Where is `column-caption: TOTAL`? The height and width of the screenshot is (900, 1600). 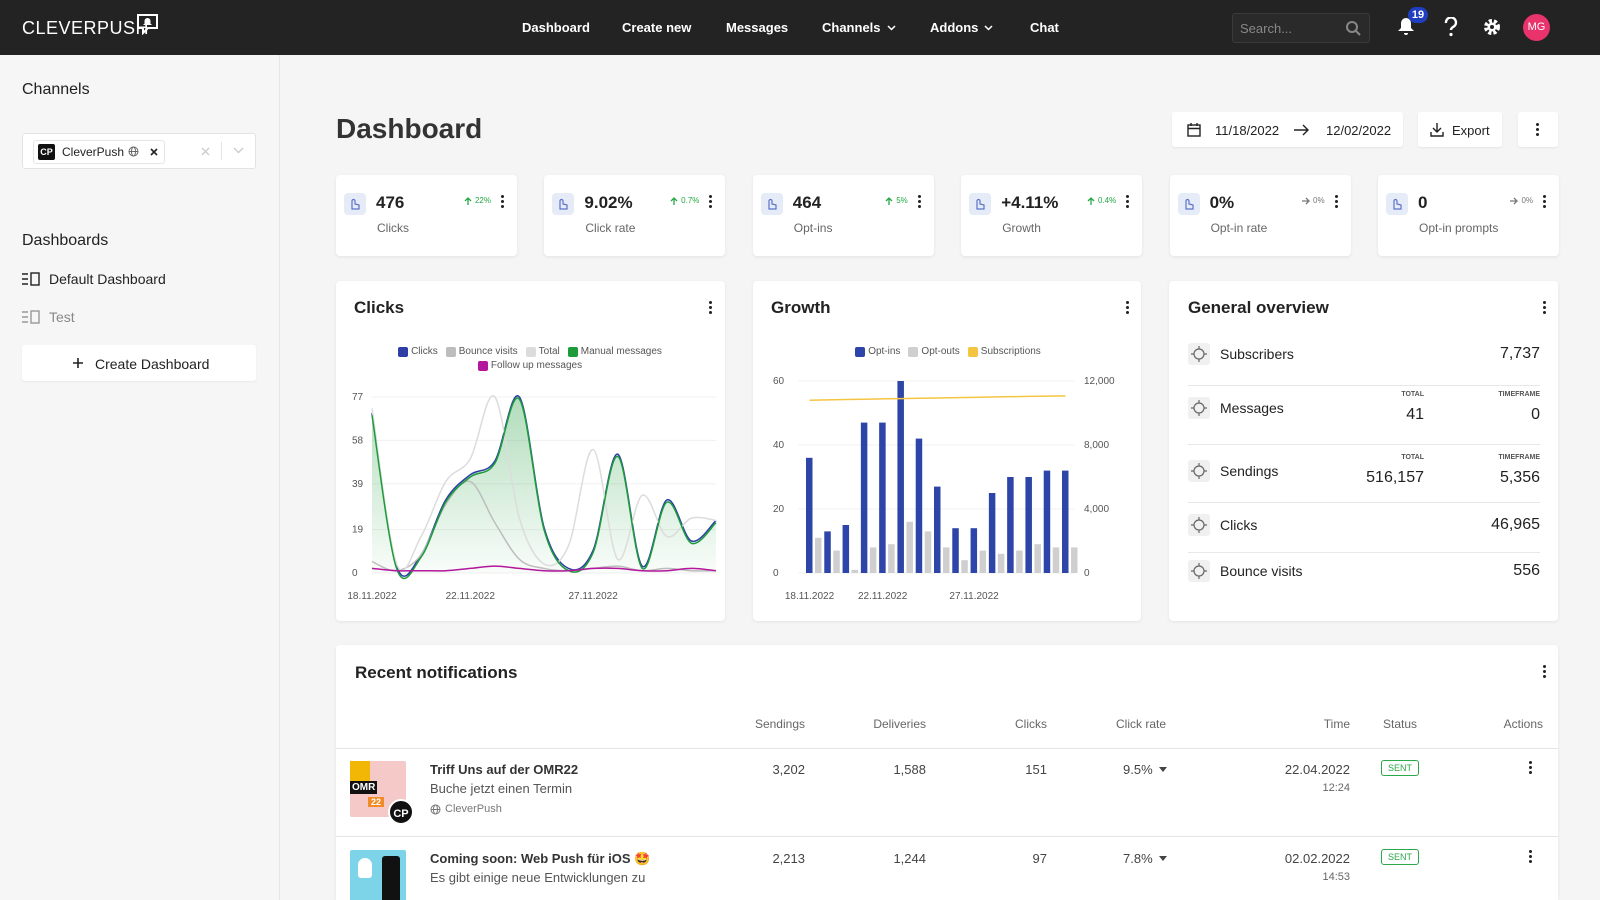 column-caption: TOTAL is located at coordinates (1412, 457).